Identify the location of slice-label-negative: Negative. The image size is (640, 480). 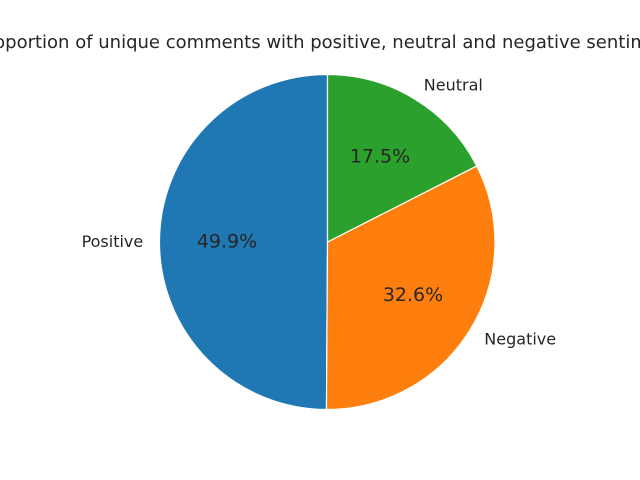
(520, 338).